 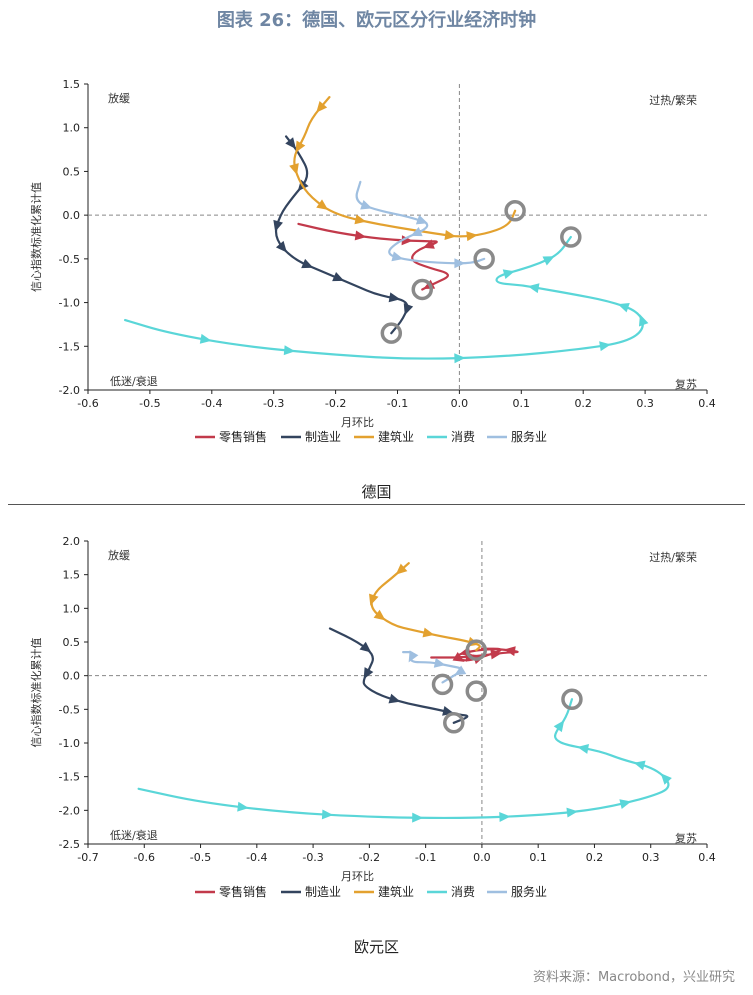 What do you see at coordinates (200, 857) in the screenshot?
I see `x-tick-label: -0.5` at bounding box center [200, 857].